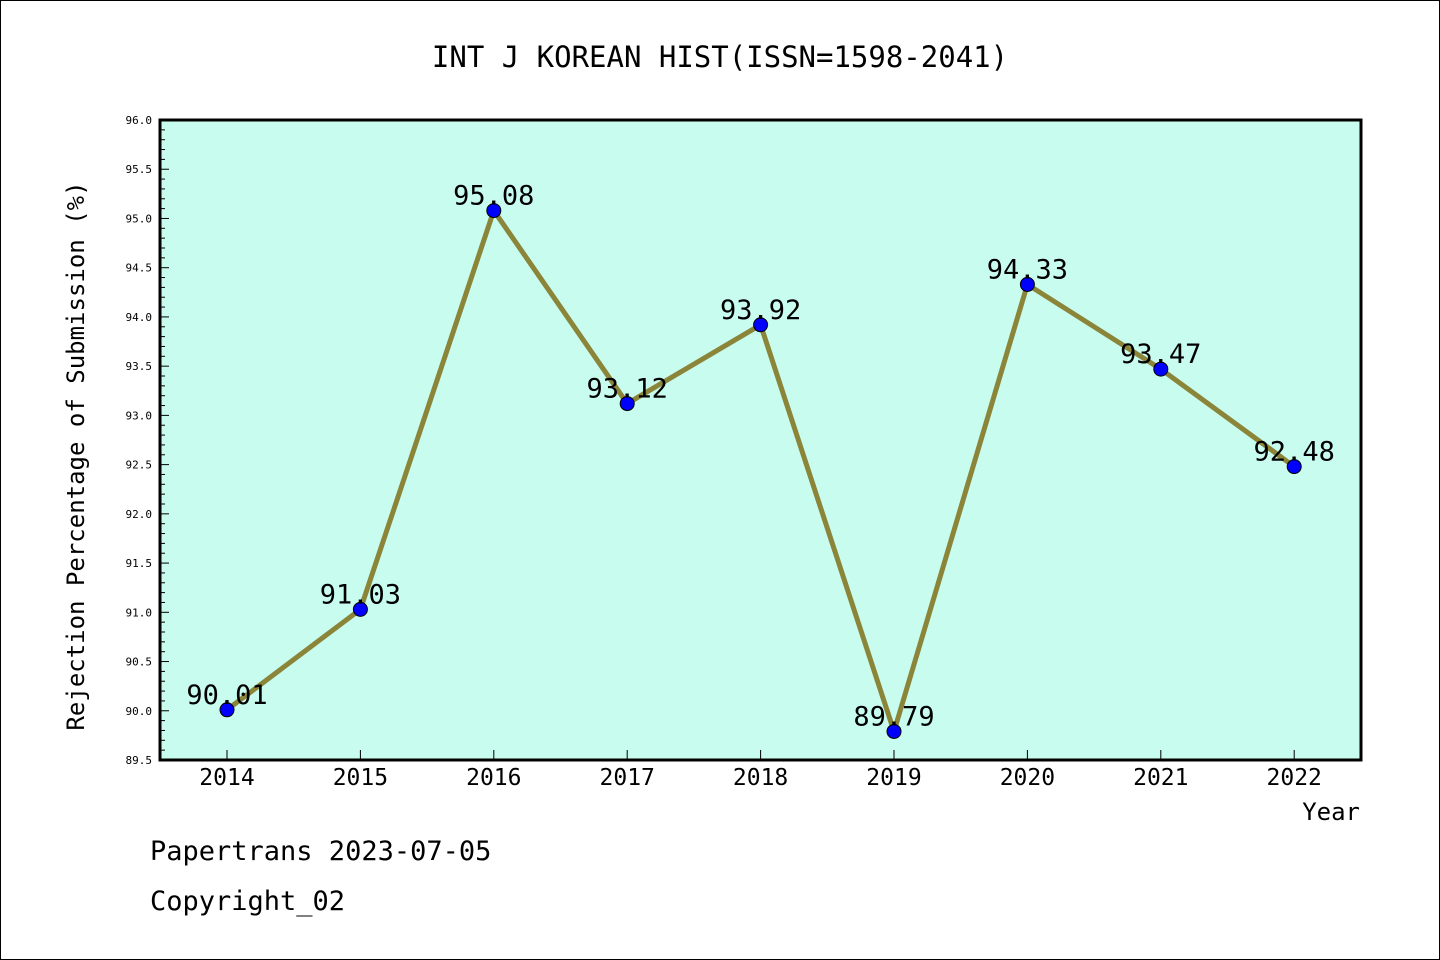 The height and width of the screenshot is (960, 1440). What do you see at coordinates (720, 57) in the screenshot?
I see `chart-title: INT J KOREAN HIST(ISSN=1598-2041)` at bounding box center [720, 57].